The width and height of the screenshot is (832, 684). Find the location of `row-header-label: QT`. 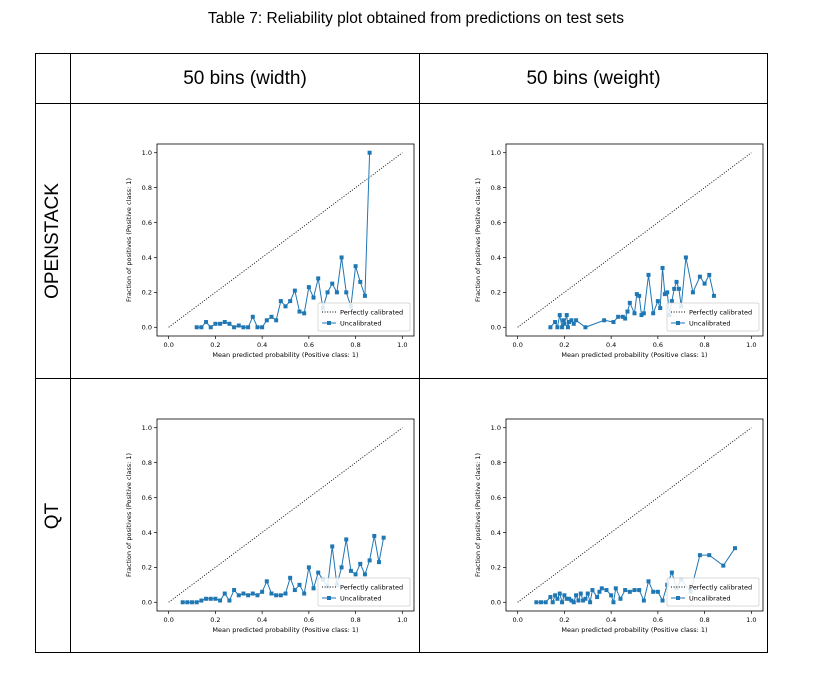

row-header-label: QT is located at coordinates (52, 515).